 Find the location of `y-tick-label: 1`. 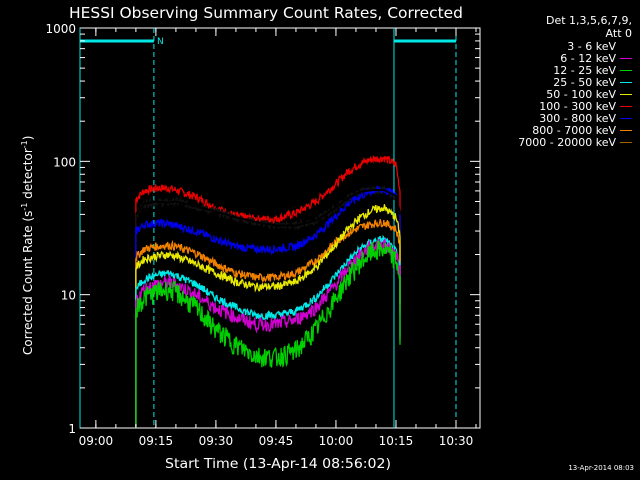

y-tick-label: 1 is located at coordinates (72, 429).